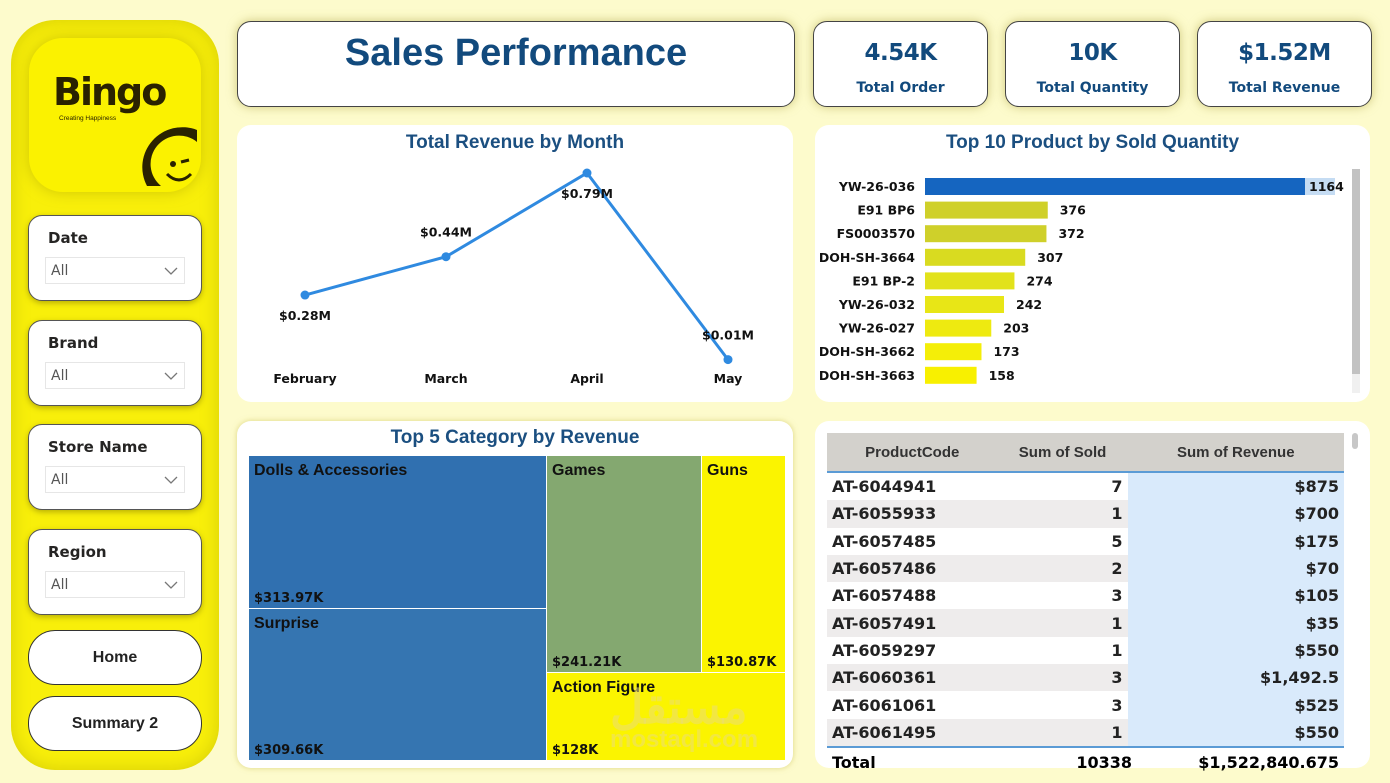 The image size is (1390, 783). What do you see at coordinates (1062, 678) in the screenshot?
I see `sold-cell: 3` at bounding box center [1062, 678].